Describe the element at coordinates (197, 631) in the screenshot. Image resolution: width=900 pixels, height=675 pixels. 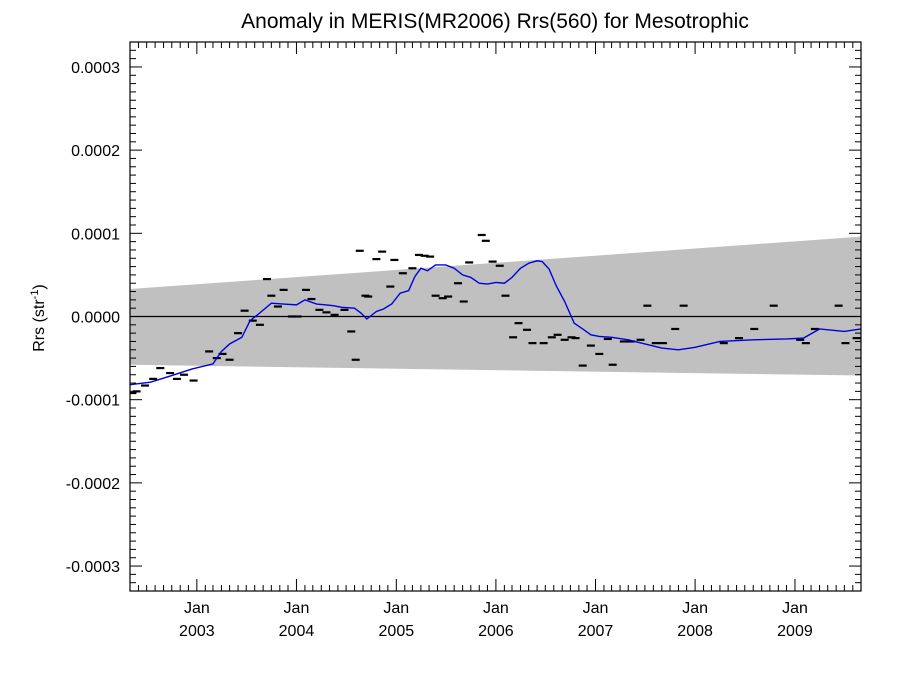
I see `x-tick-label: 2003` at that location.